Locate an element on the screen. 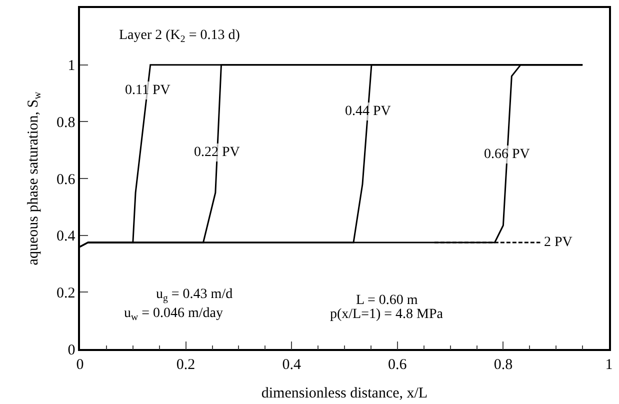 This screenshot has width=619, height=404. annotation: L = 0.60 m is located at coordinates (387, 300).